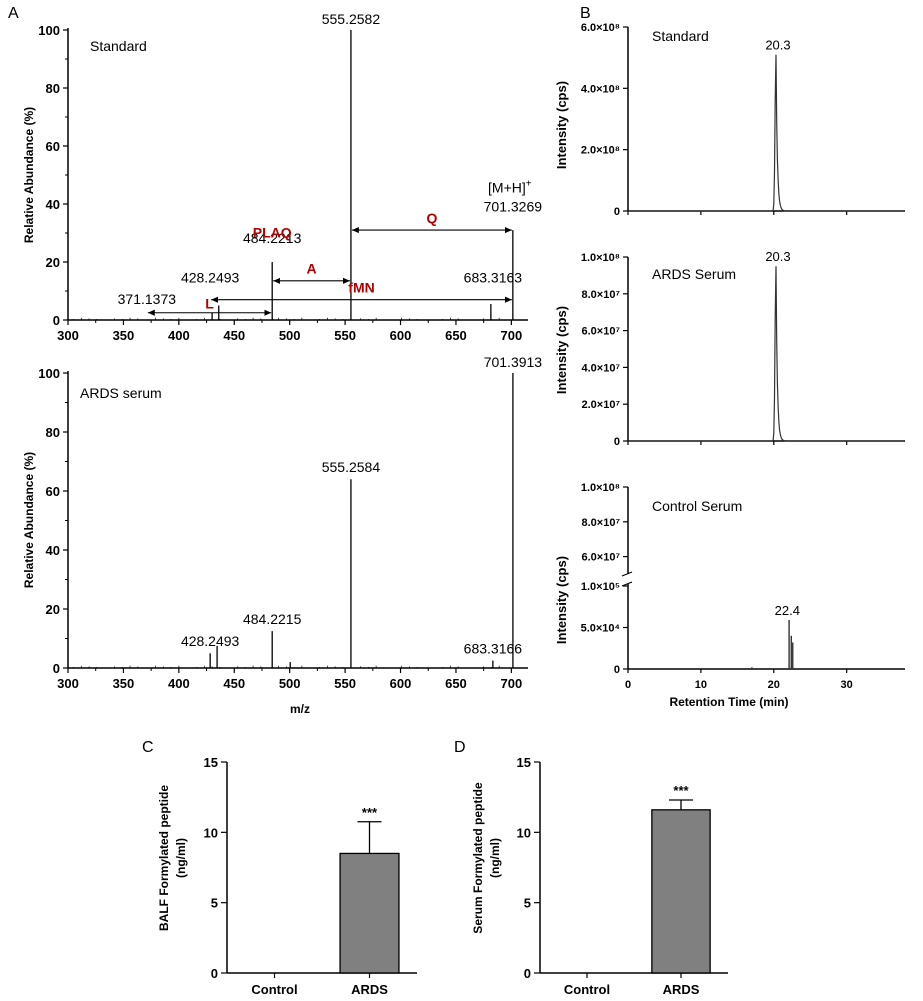  Describe the element at coordinates (401, 335) in the screenshot. I see `spectrum-standard-x-tick-label: 600` at that location.